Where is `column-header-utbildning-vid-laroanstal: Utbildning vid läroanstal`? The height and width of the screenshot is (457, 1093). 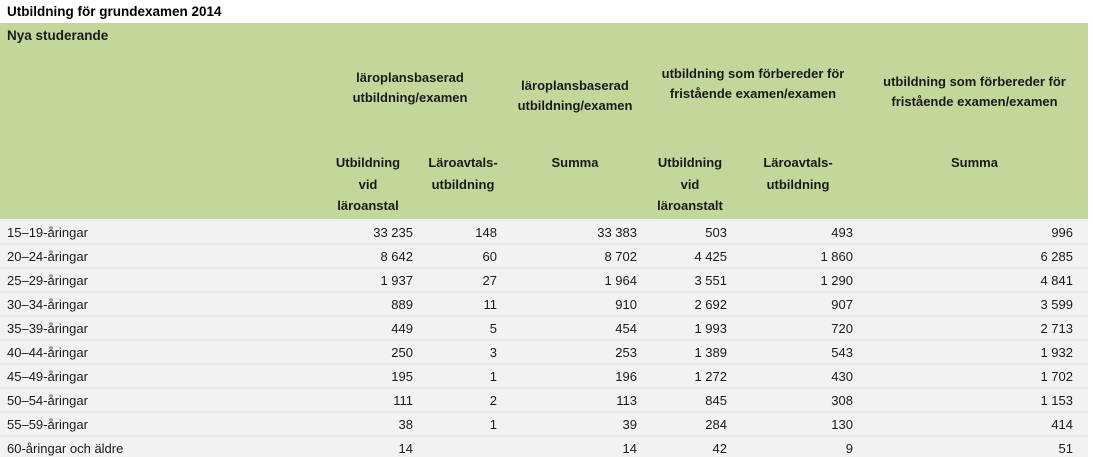 column-header-utbildning-vid-laroanstal: Utbildning vid läroanstal is located at coordinates (368, 184).